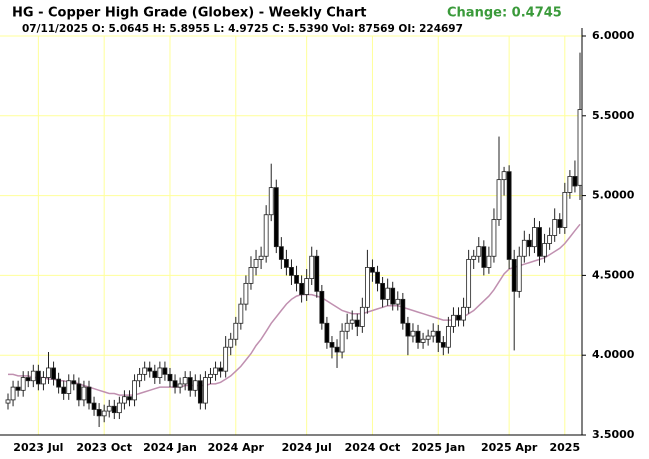  What do you see at coordinates (236, 447) in the screenshot?
I see `x-tick-label: 2024 Apr` at bounding box center [236, 447].